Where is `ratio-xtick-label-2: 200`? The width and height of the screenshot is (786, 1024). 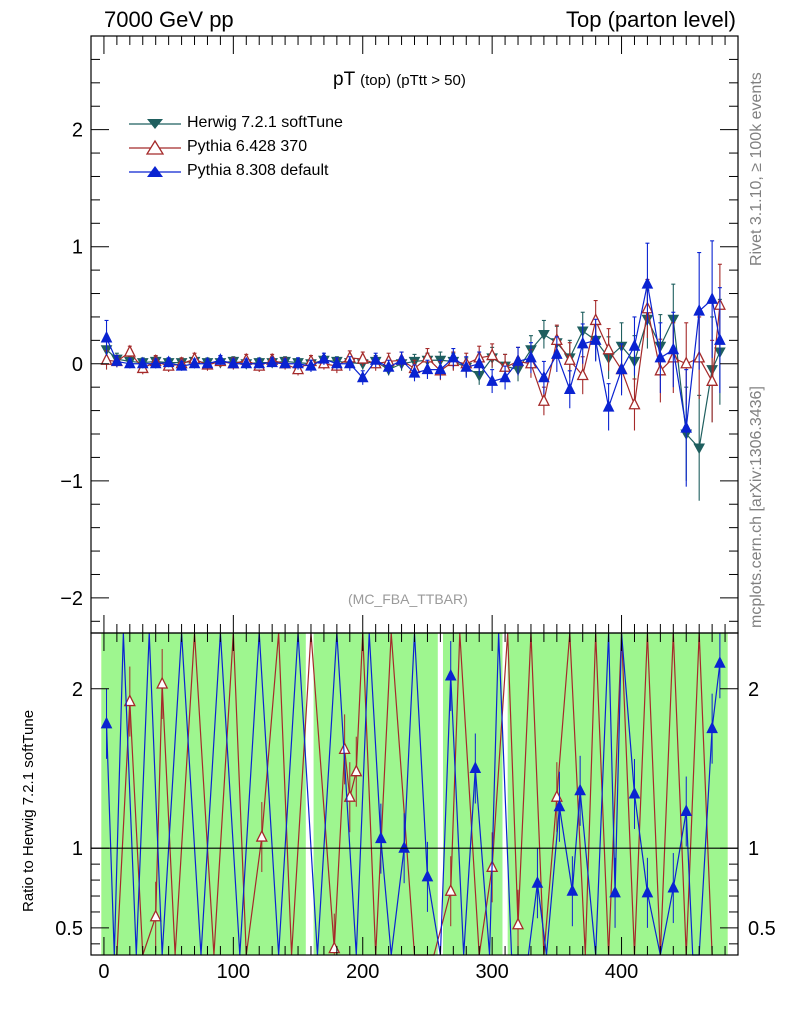
ratio-xtick-label-2: 200 is located at coordinates (362, 972).